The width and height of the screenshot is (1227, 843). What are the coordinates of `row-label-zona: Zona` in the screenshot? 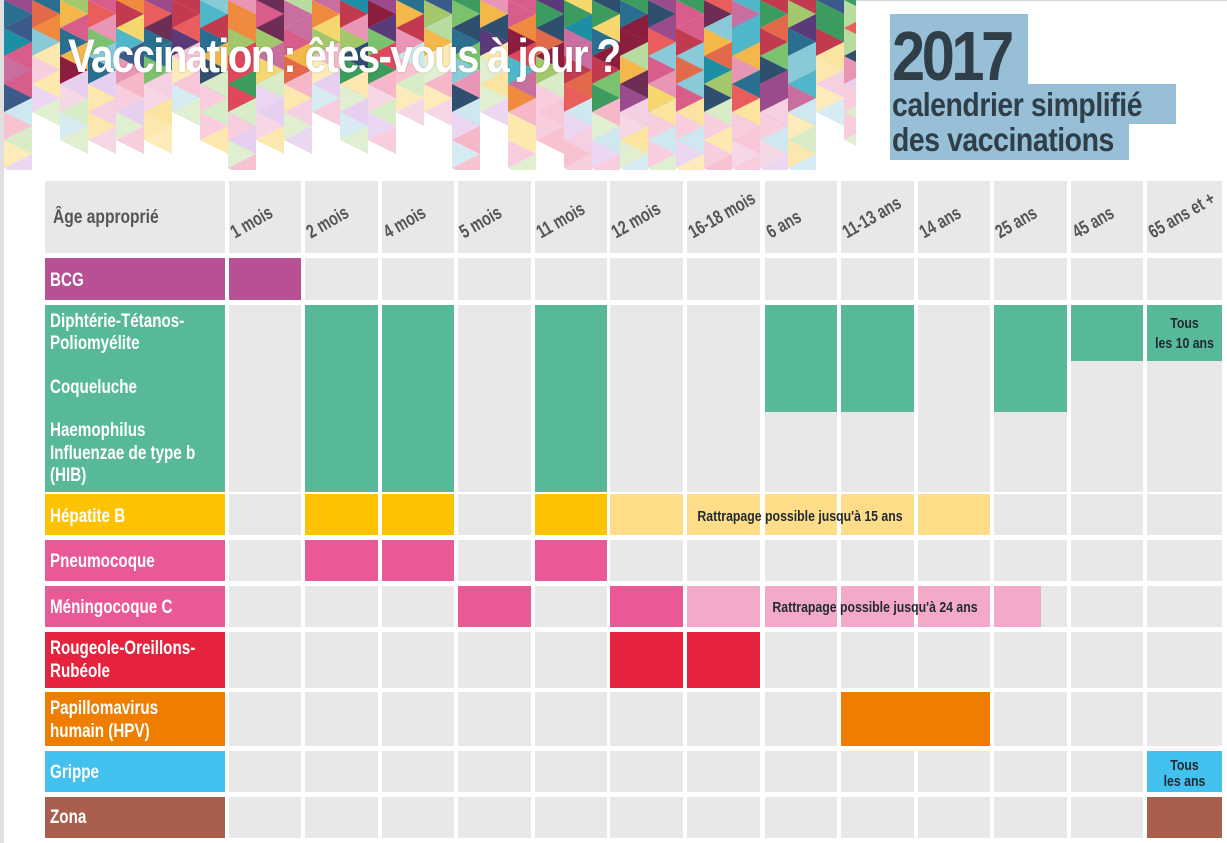 It's located at (68, 817).